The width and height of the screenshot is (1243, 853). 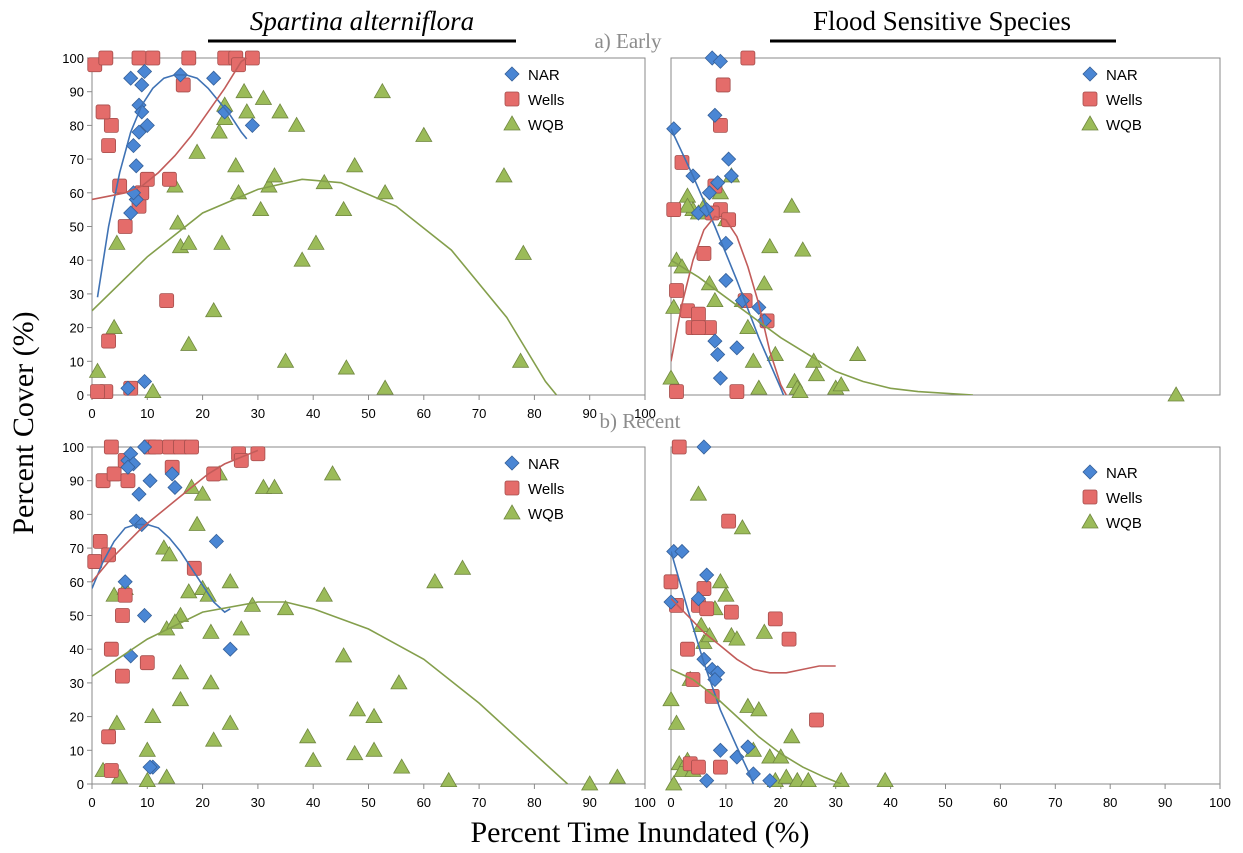 What do you see at coordinates (945, 802) in the screenshot?
I see `x-tick-label: 50` at bounding box center [945, 802].